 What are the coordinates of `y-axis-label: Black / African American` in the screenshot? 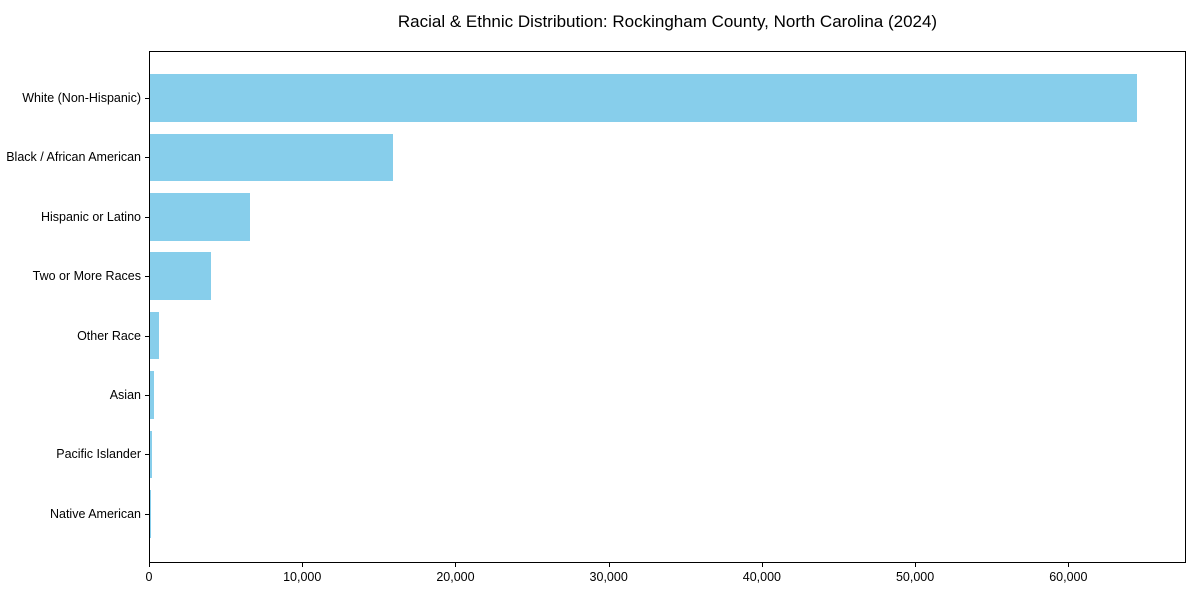 It's located at (73, 157).